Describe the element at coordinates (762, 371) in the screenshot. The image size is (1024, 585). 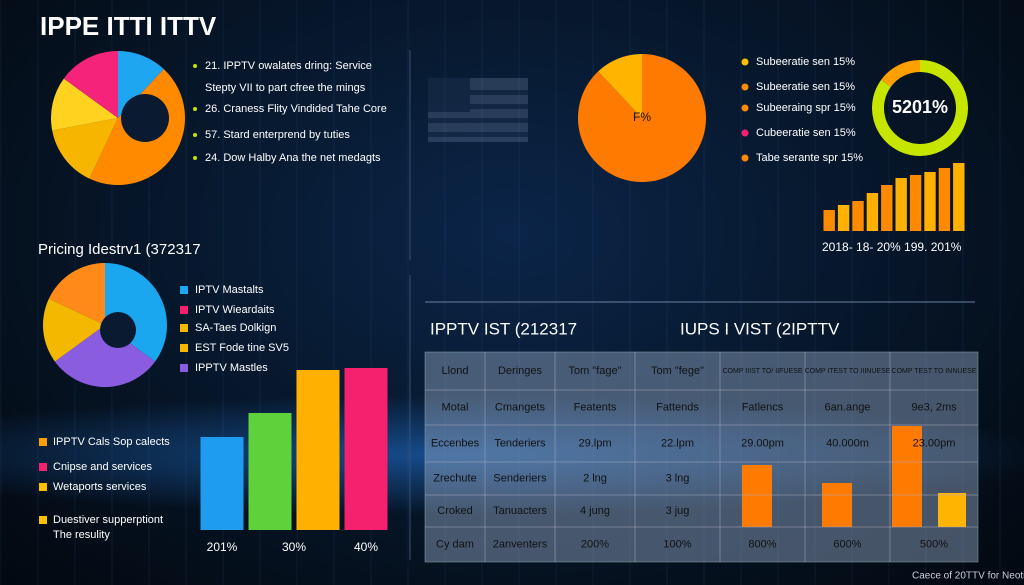
I see `table-cell: COMP IIIST TO/ IIFUESE` at that location.